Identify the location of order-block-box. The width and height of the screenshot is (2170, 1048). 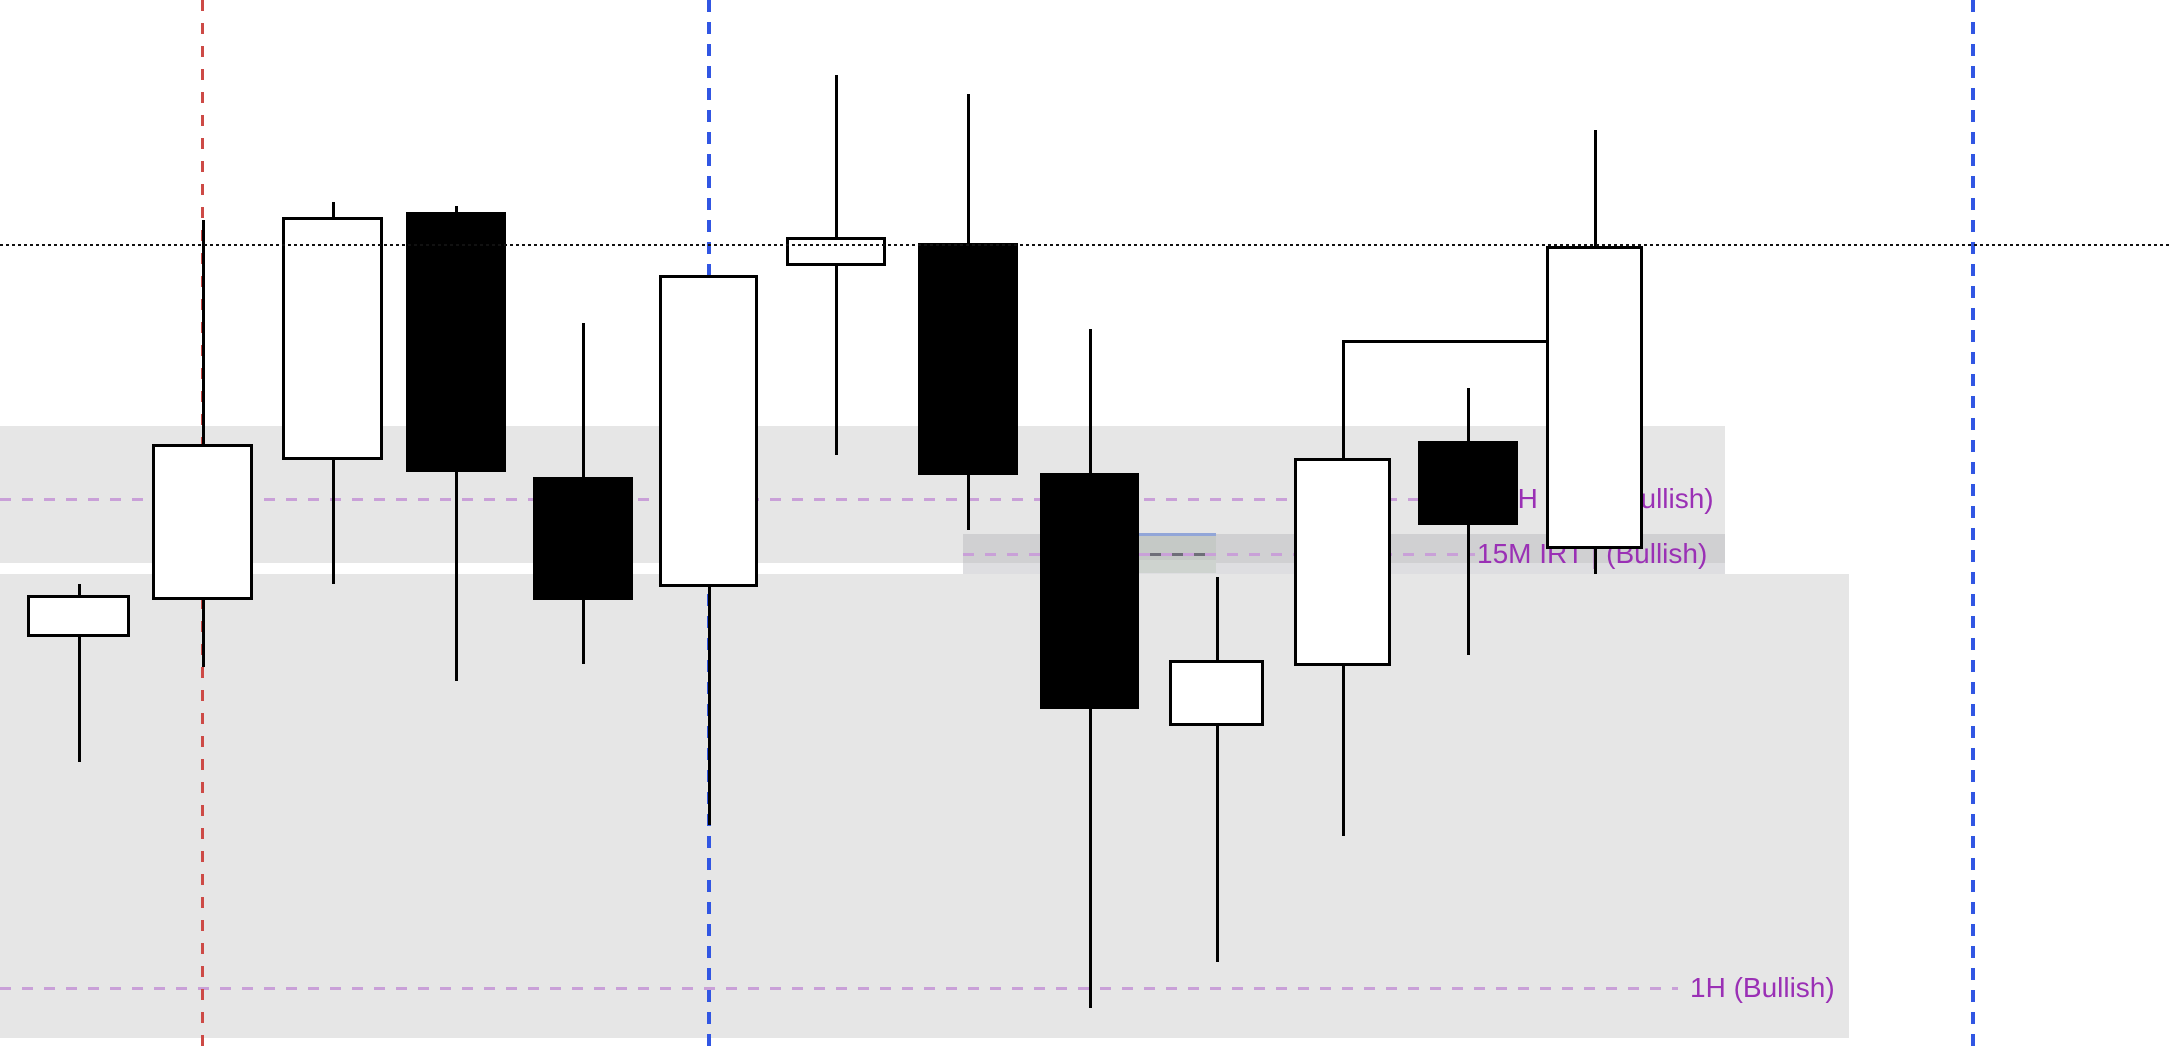
(1177, 553).